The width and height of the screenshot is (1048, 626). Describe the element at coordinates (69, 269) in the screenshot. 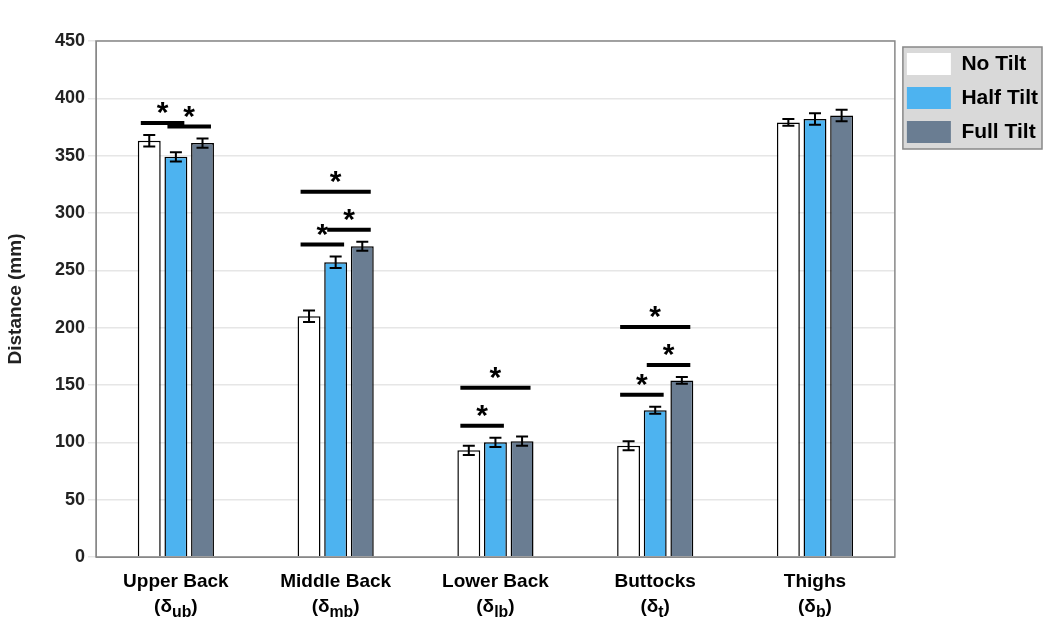

I see `y-tick-label: 250` at that location.